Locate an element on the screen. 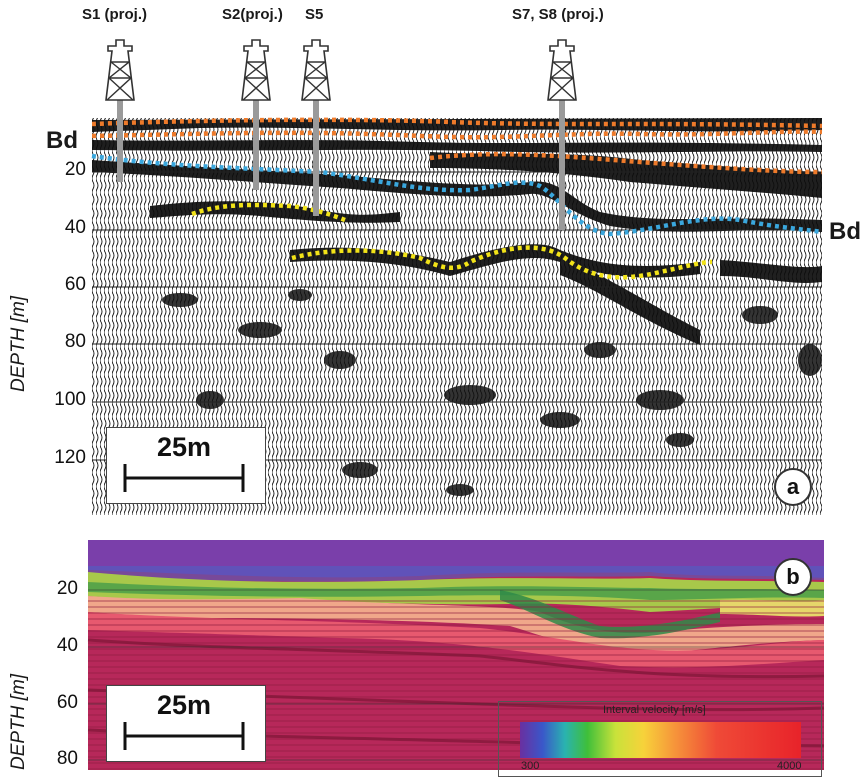 Image resolution: width=865 pixels, height=780 pixels. horizon-label-right: Bd is located at coordinates (845, 231).